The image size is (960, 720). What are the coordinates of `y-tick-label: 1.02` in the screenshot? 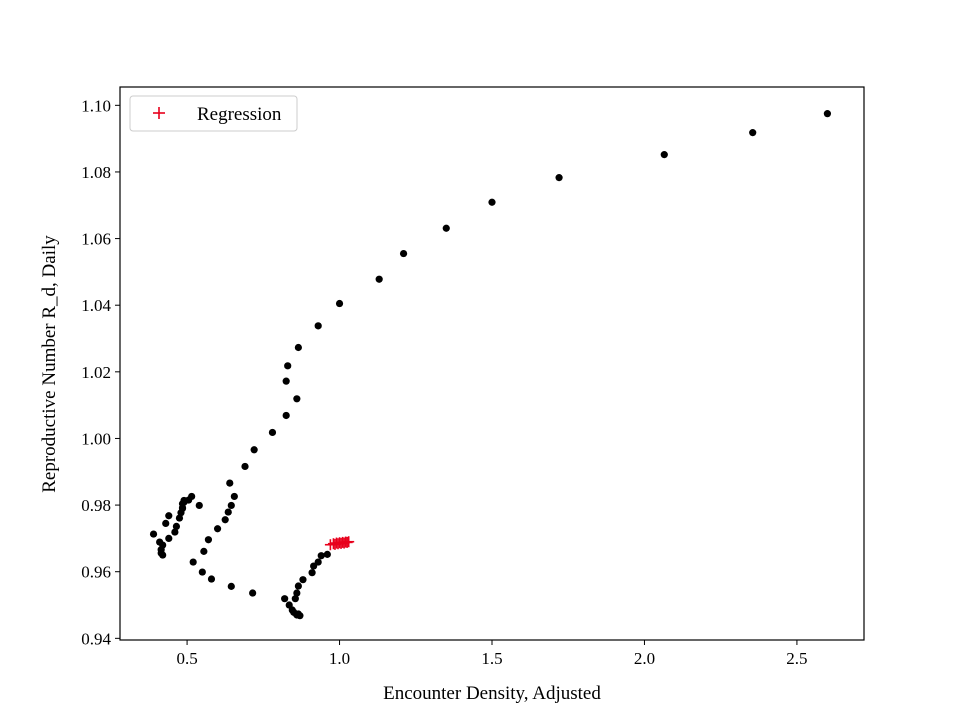 It's located at (96, 372).